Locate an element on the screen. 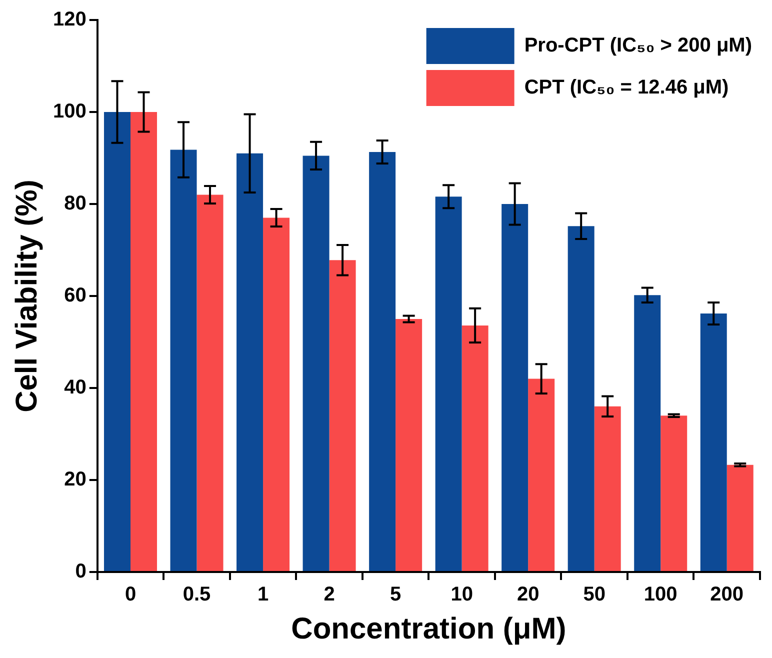 The image size is (772, 658). x-tick-label: 0 is located at coordinates (130, 595).